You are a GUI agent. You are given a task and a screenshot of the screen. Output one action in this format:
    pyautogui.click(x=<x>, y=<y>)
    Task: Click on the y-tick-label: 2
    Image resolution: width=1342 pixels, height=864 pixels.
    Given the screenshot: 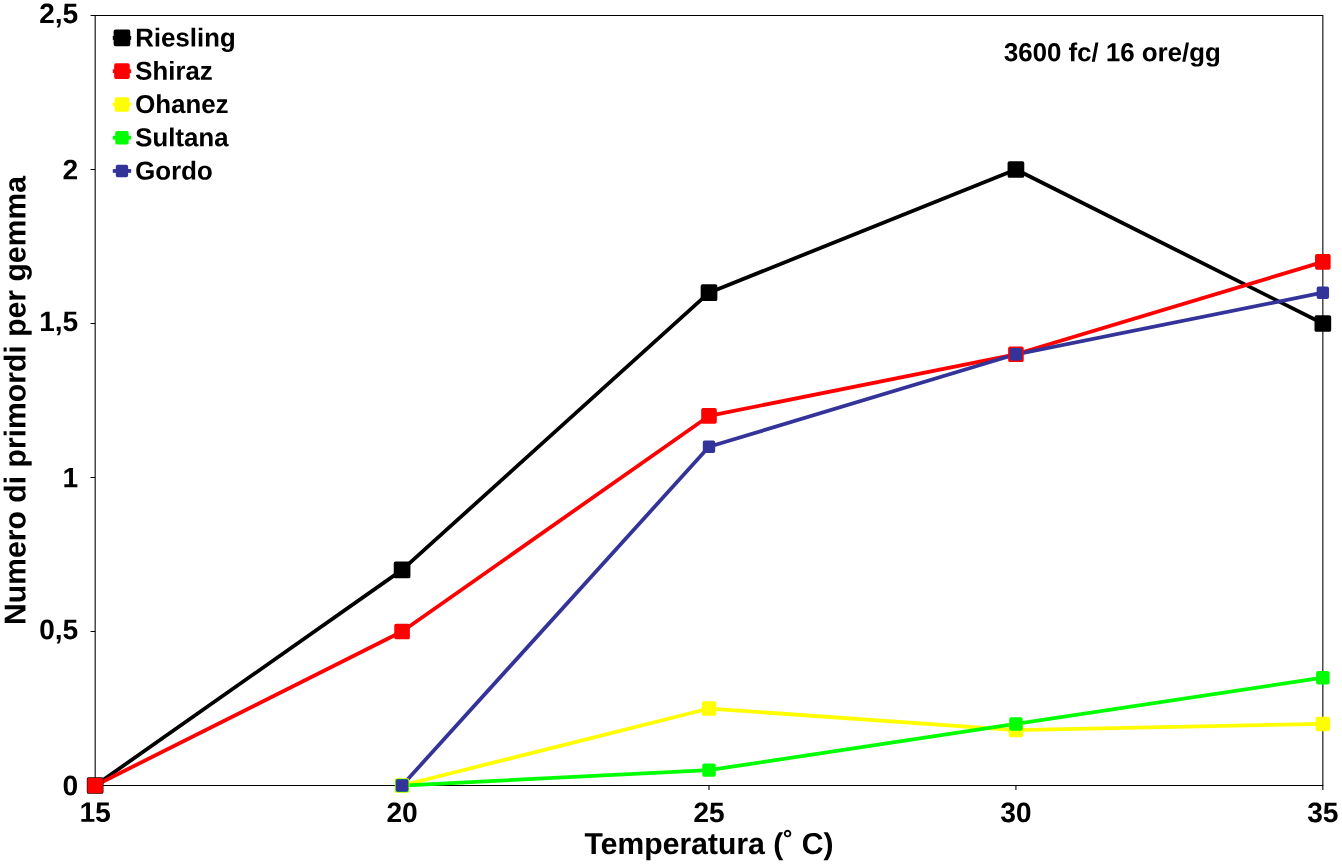 What is the action you would take?
    pyautogui.click(x=70, y=169)
    